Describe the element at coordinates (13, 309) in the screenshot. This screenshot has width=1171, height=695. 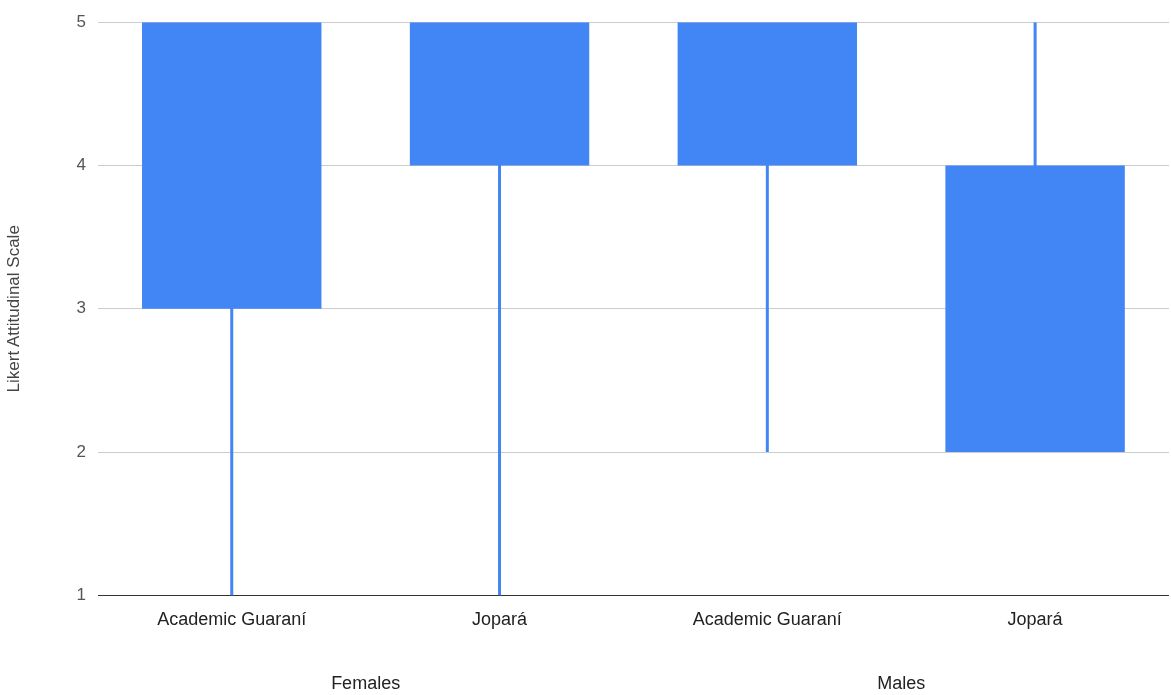
I see `y-axis-title: Likert Attitudinal Scale` at that location.